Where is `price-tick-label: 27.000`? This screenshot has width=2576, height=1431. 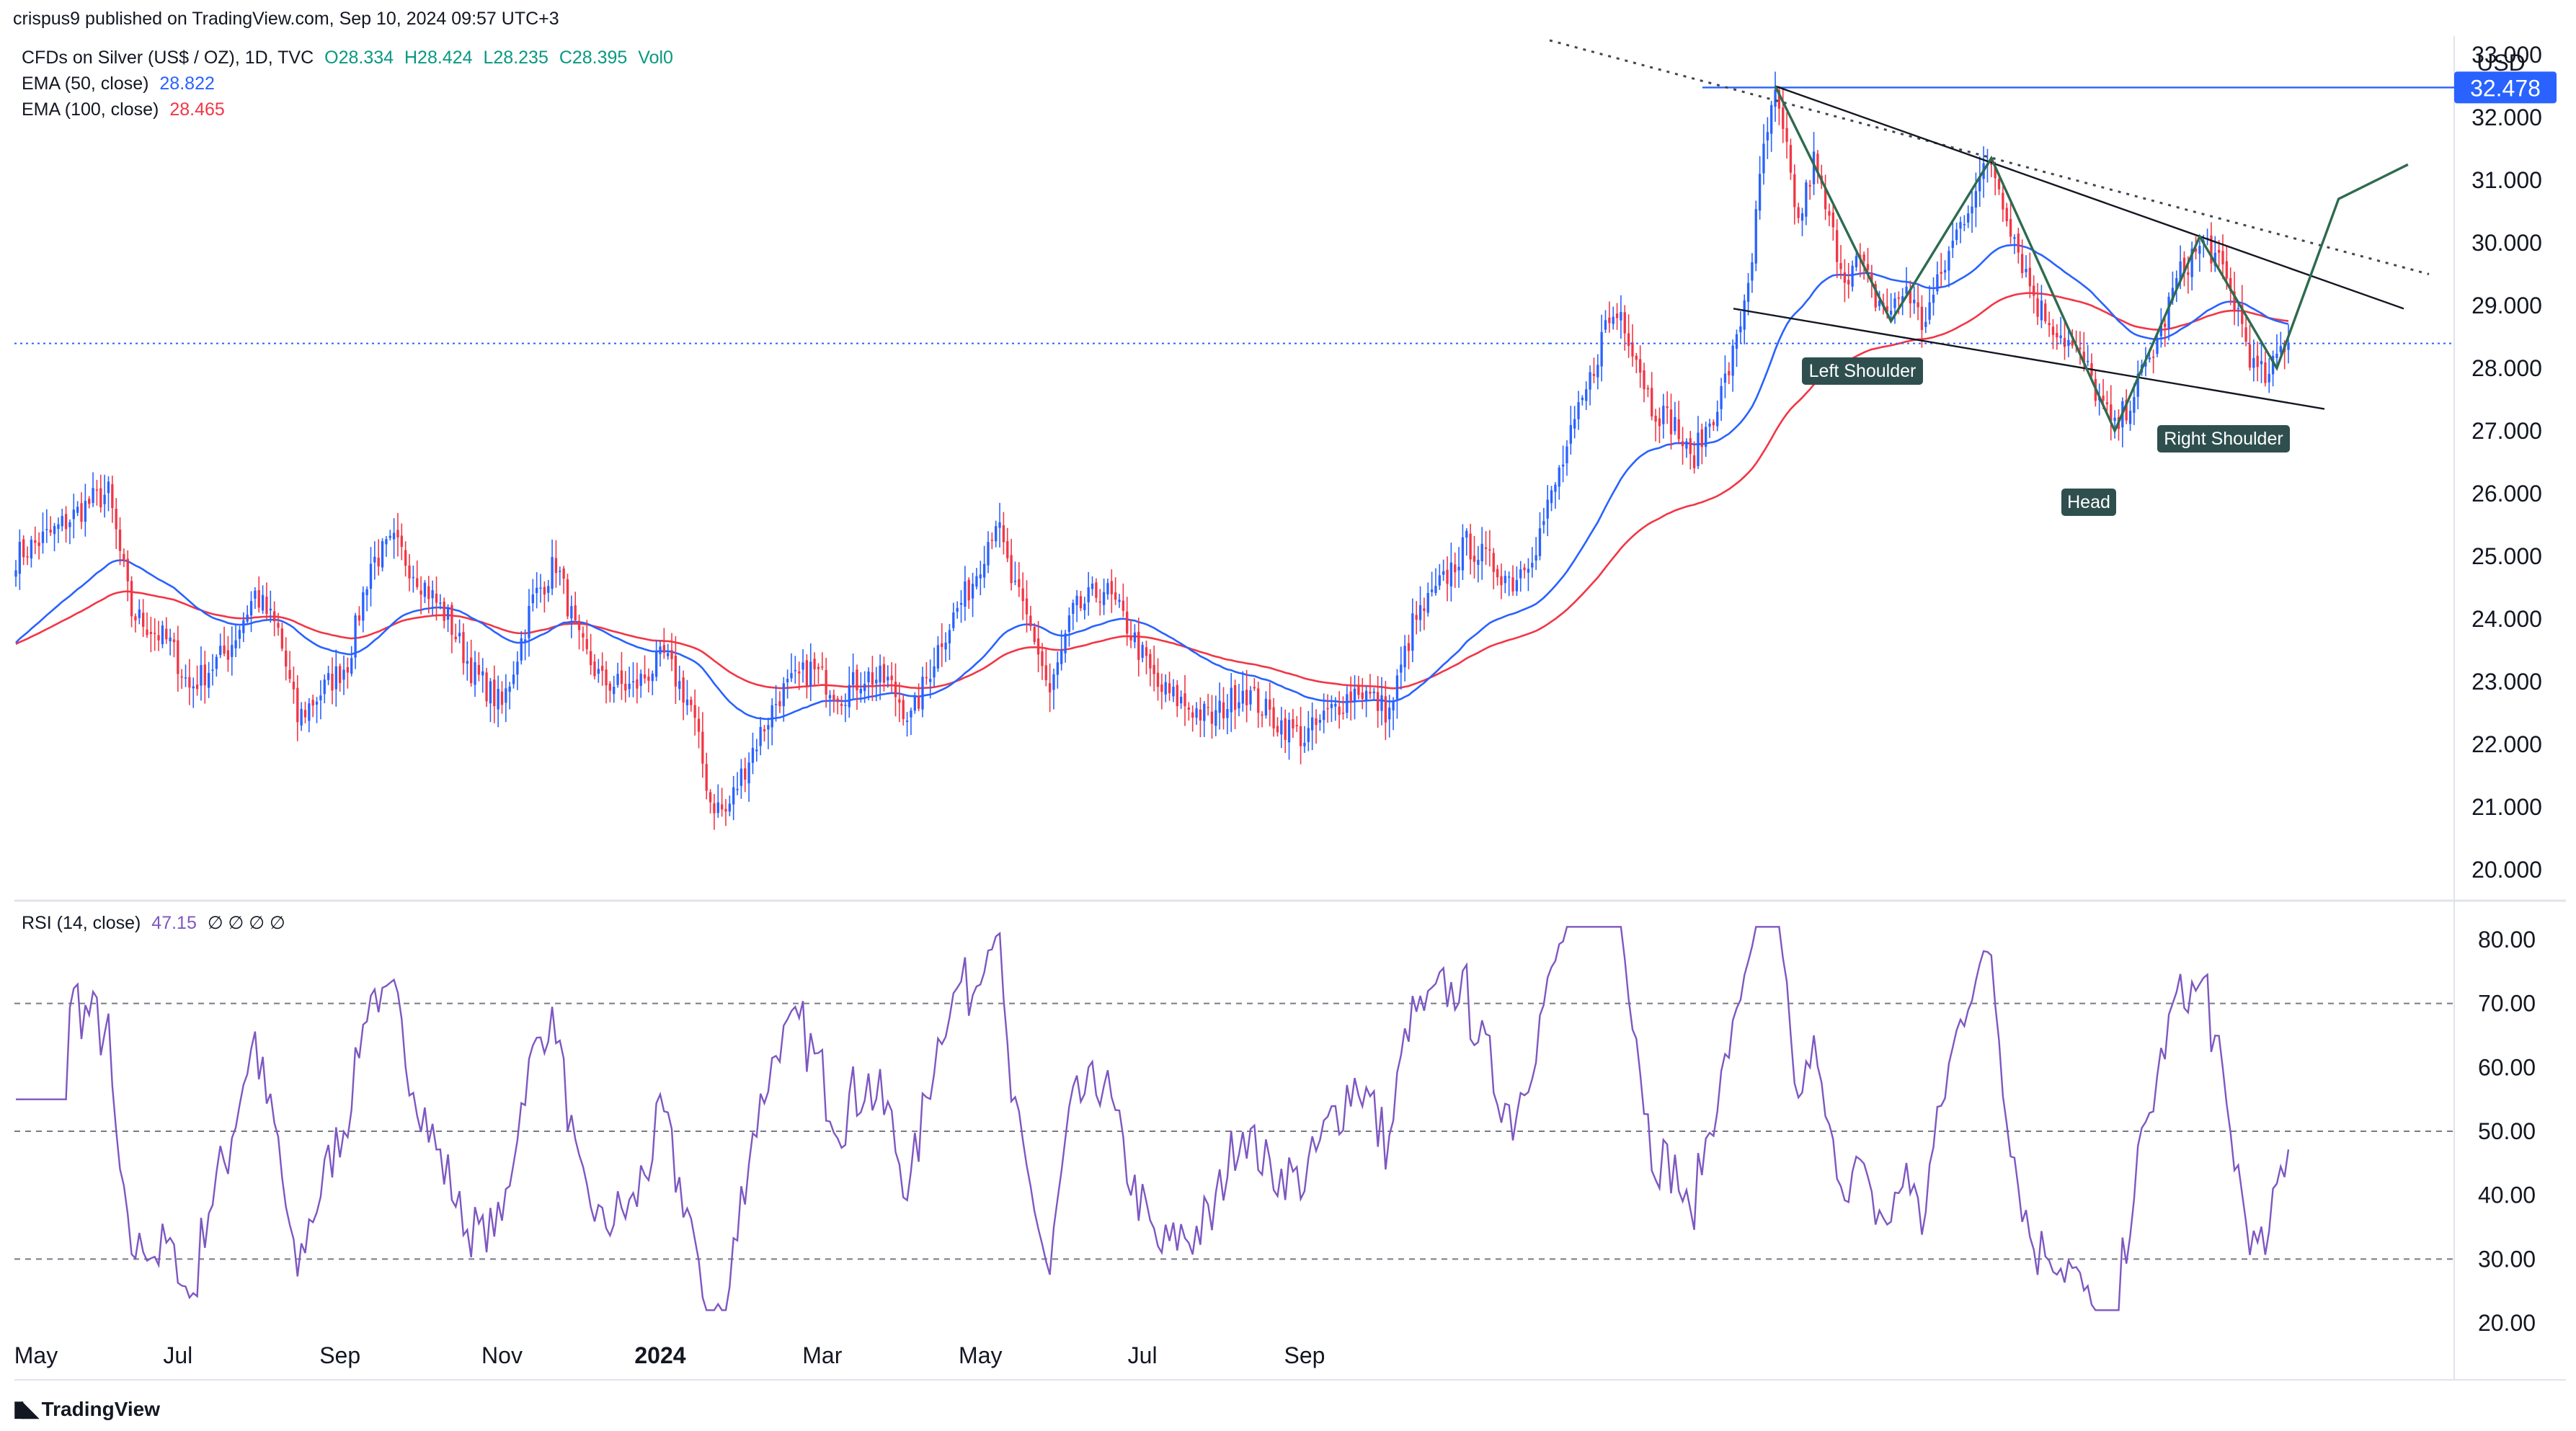
price-tick-label: 27.000 is located at coordinates (2506, 431).